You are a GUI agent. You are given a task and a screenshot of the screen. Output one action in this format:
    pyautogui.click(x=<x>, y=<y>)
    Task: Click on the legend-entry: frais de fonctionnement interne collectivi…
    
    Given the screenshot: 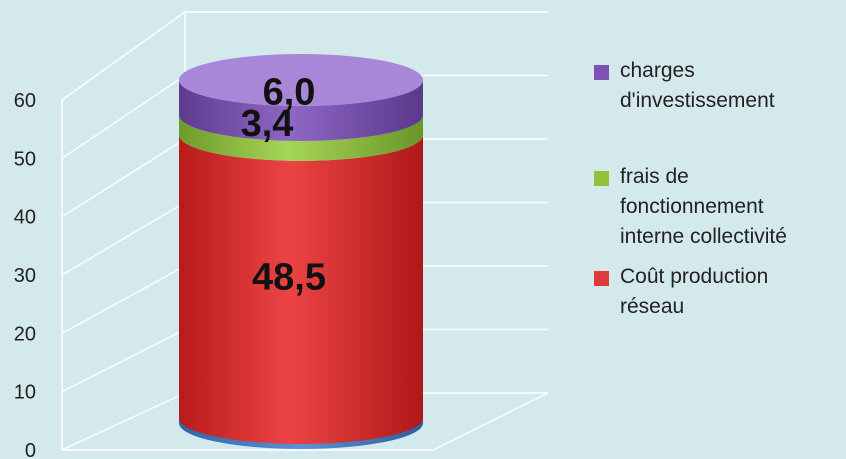 What is the action you would take?
    pyautogui.click(x=719, y=207)
    